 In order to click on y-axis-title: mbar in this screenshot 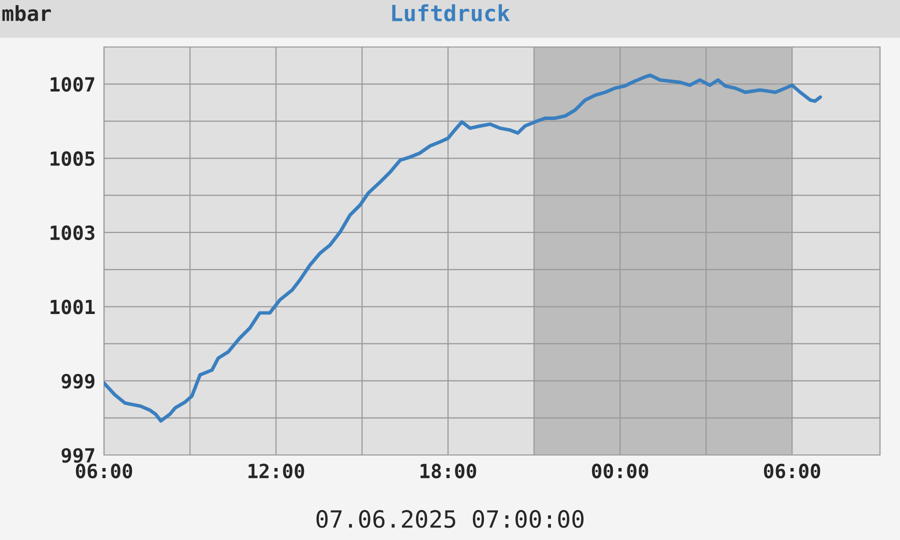, I will do `click(26, 13)`.